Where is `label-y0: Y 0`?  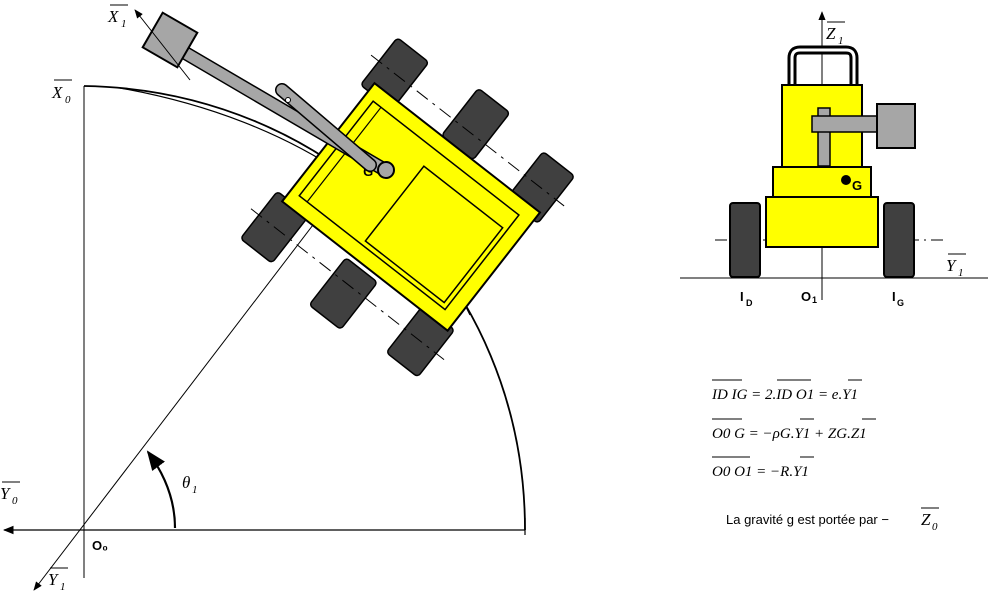 label-y0: Y 0 is located at coordinates (10, 494).